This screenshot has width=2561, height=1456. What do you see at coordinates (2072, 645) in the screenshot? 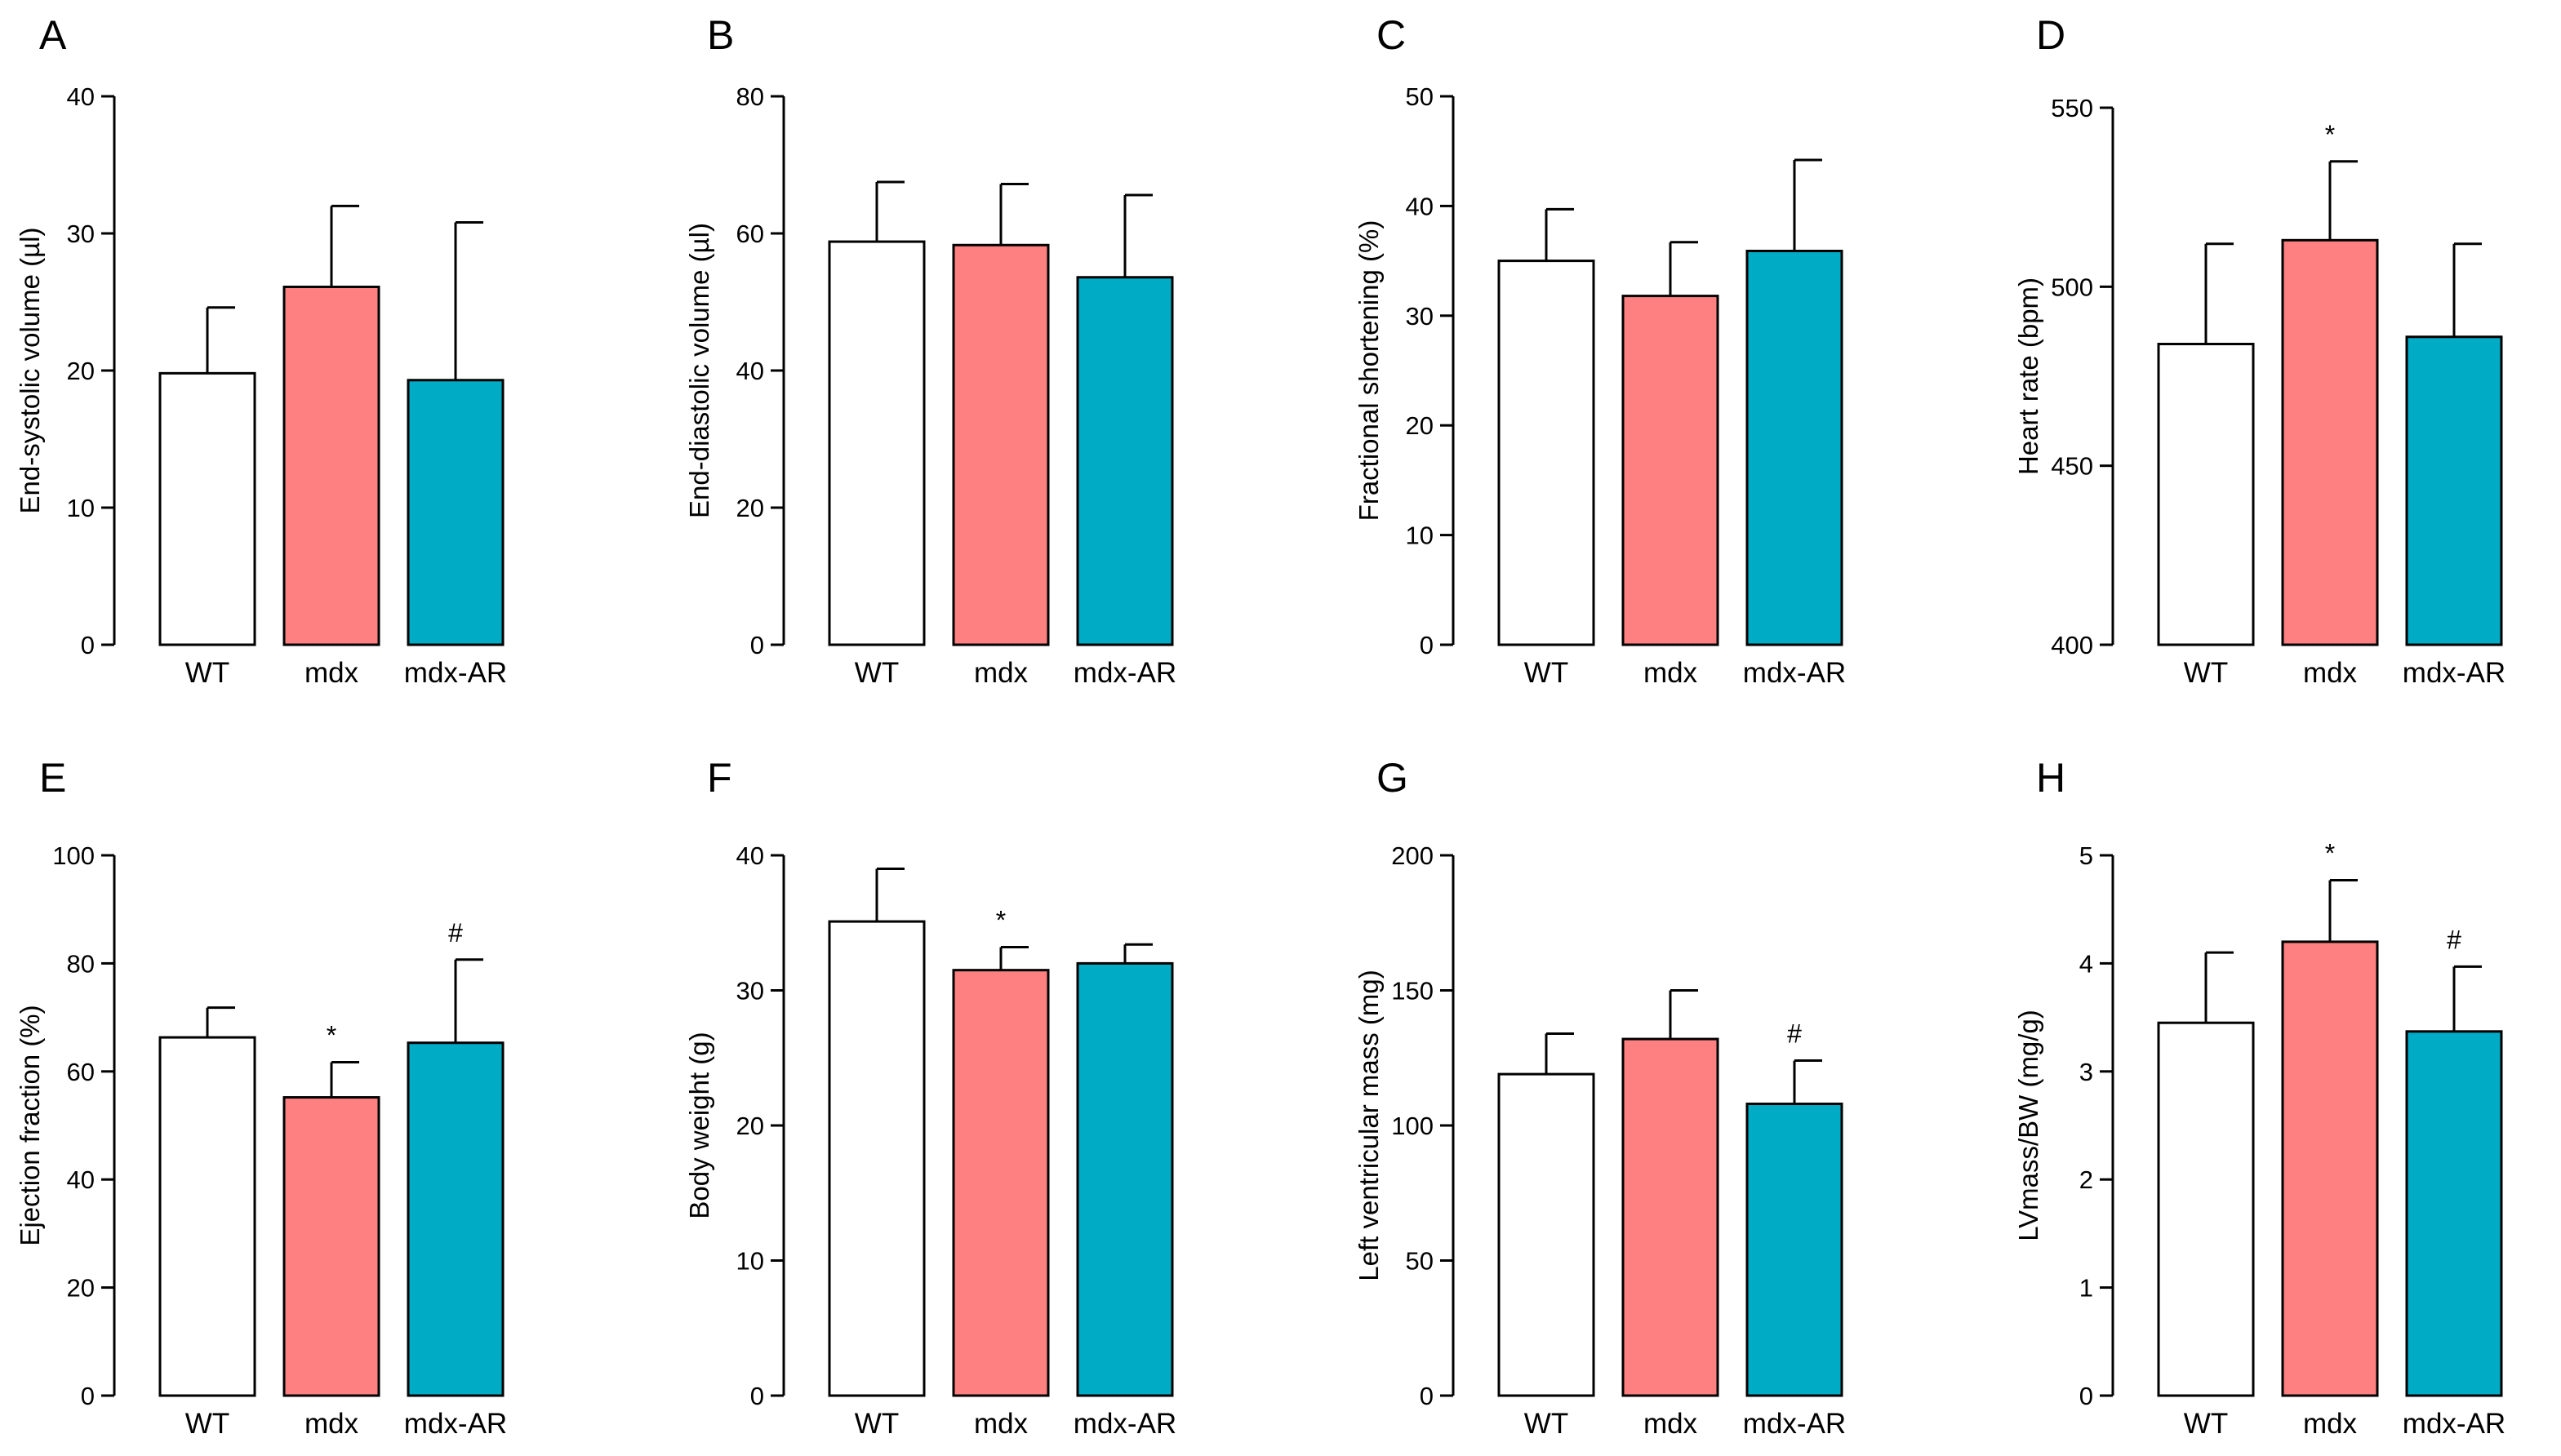
I see `y-tick-label: 400` at bounding box center [2072, 645].